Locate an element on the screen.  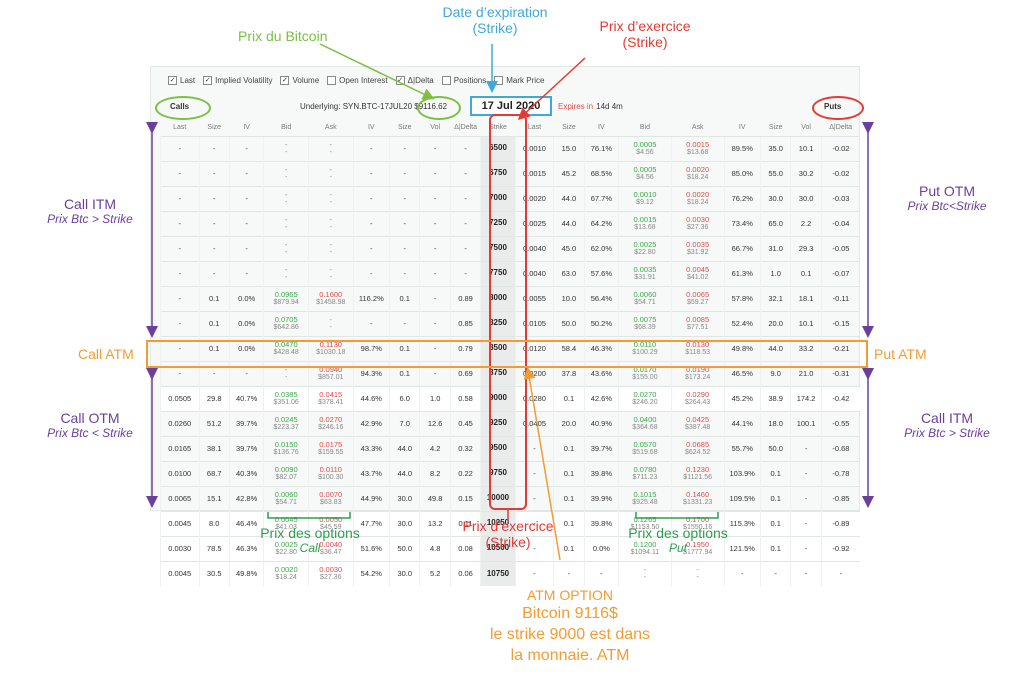
bid-cell: 0.0060 $54.71 is located at coordinates (286, 498).